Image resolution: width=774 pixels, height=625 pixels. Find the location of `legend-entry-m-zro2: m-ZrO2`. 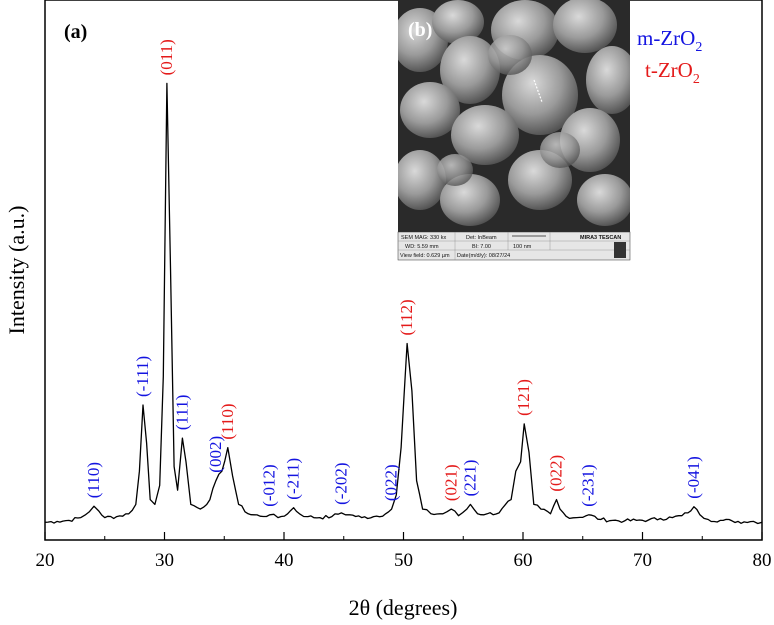

legend-entry-m-zro2: m-ZrO2 is located at coordinates (669, 40).